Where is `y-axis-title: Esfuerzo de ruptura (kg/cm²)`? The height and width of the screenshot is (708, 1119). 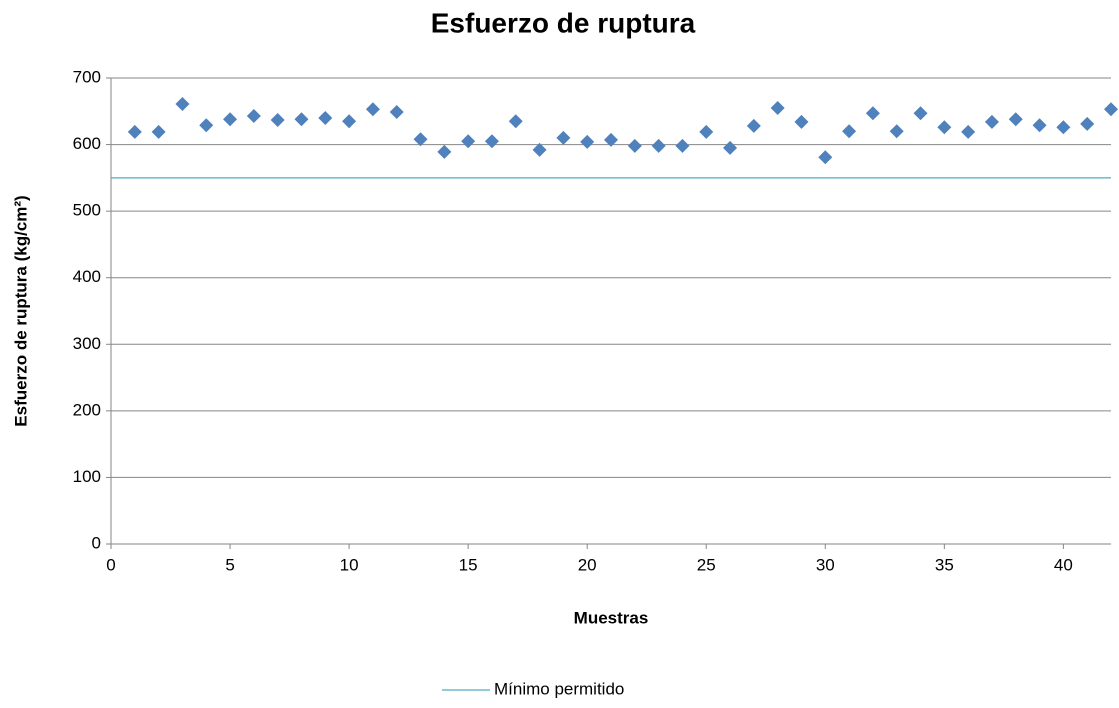
y-axis-title: Esfuerzo de ruptura (kg/cm²) is located at coordinates (20, 310).